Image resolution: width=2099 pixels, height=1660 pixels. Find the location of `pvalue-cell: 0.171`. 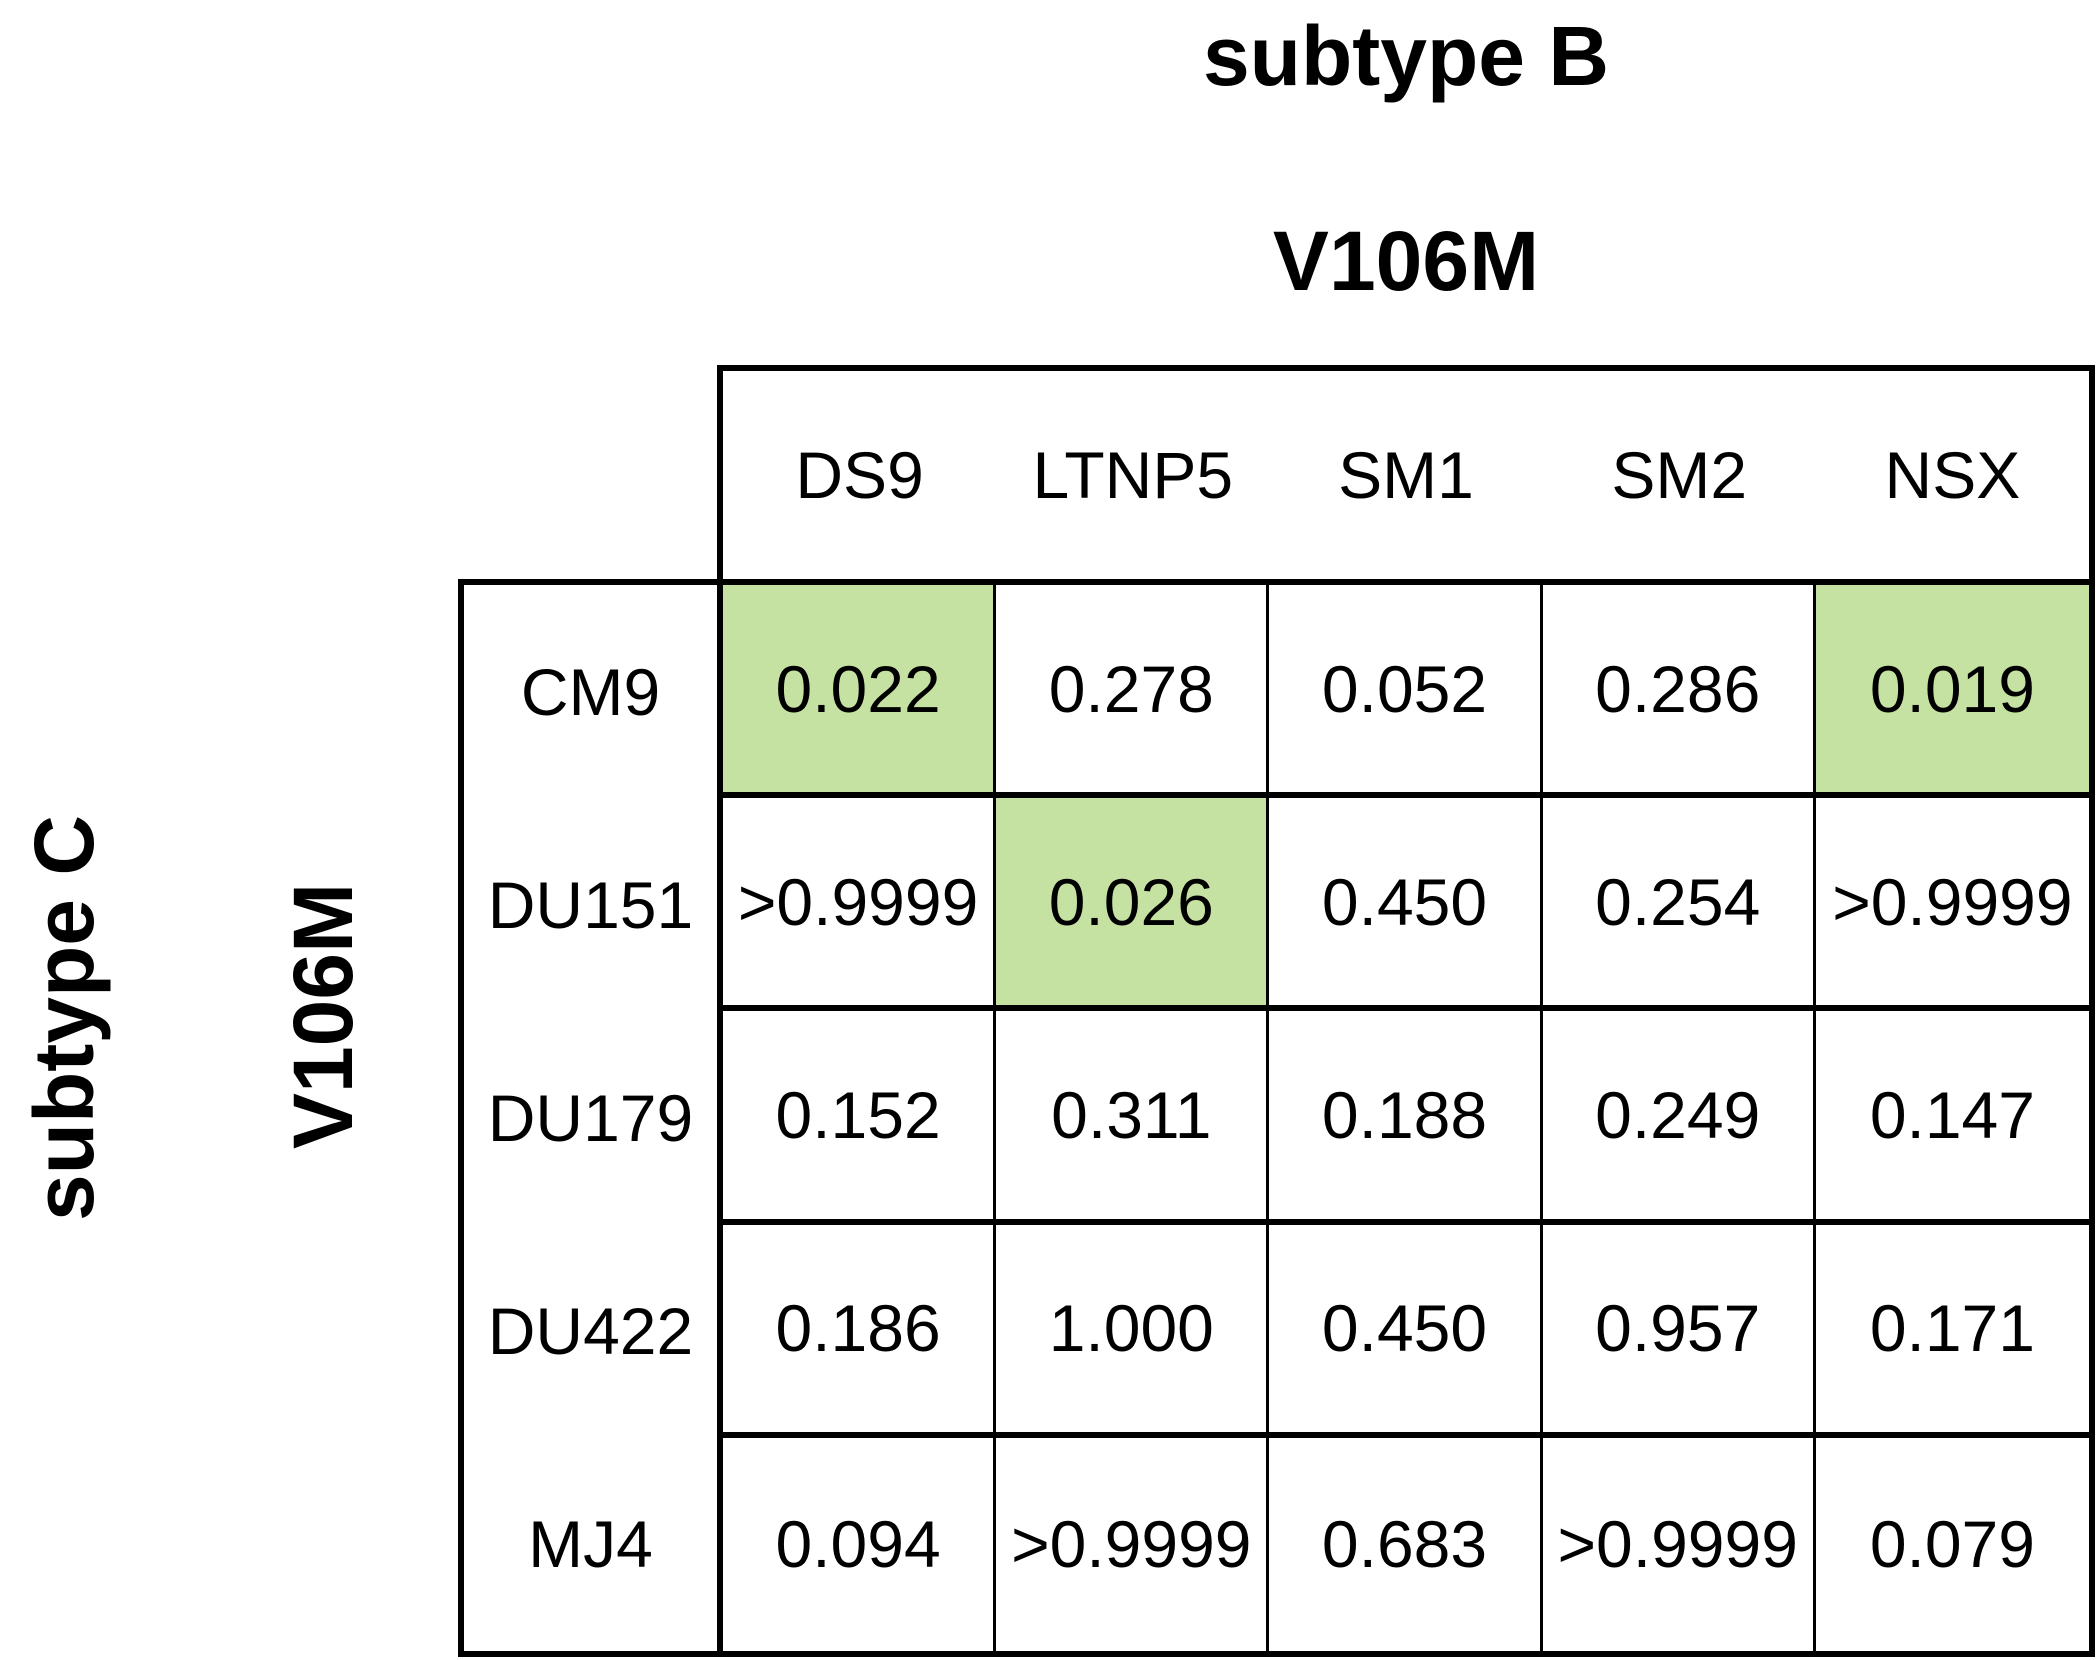

pvalue-cell: 0.171 is located at coordinates (1952, 1331).